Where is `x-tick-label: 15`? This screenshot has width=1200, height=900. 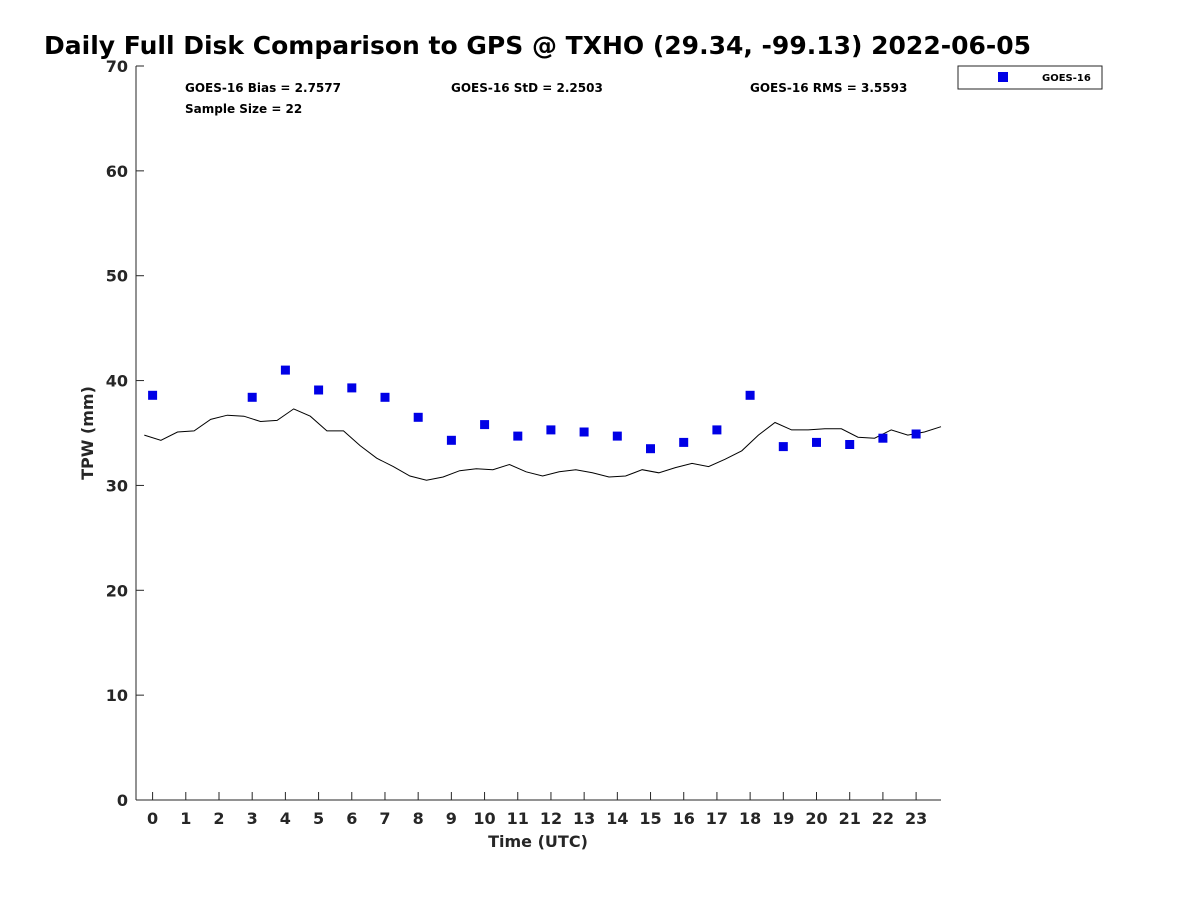
x-tick-label: 15 is located at coordinates (650, 818).